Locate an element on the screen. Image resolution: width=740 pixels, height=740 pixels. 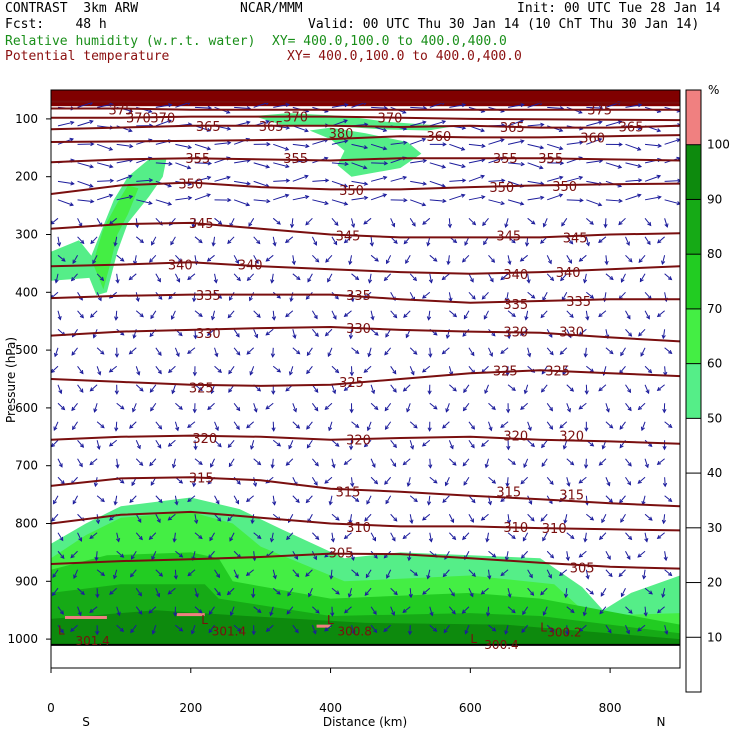
theta-label-325: 325 is located at coordinates (201, 389).